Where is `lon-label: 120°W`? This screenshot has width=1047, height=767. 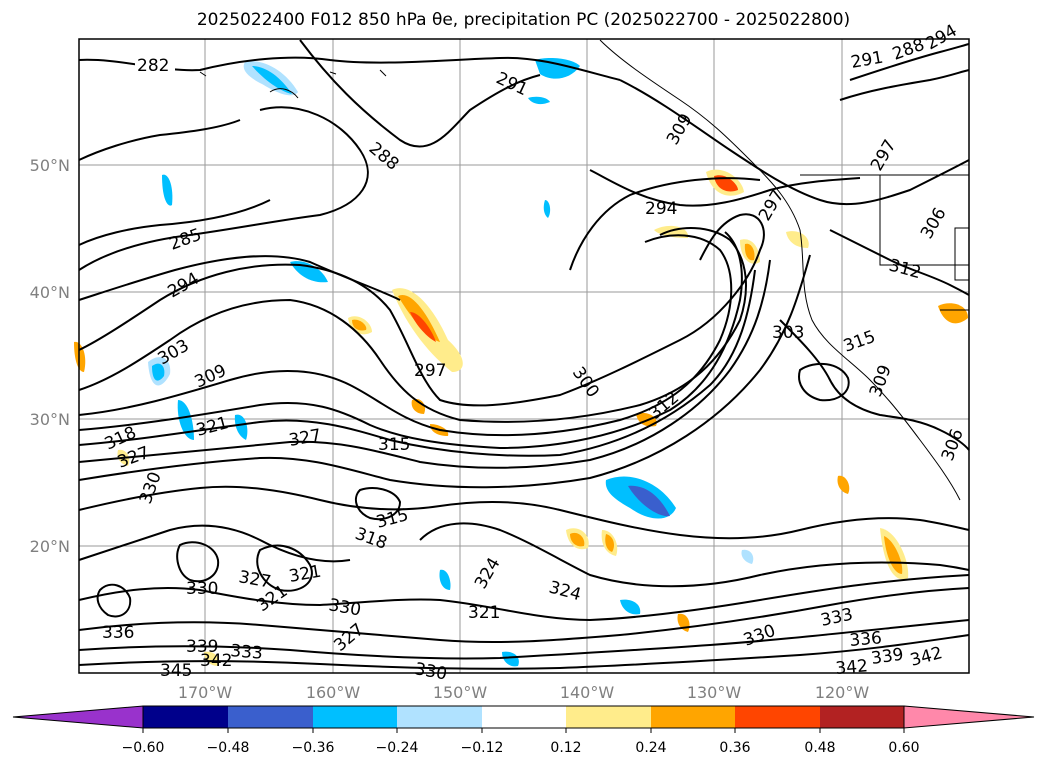 lon-label: 120°W is located at coordinates (842, 692).